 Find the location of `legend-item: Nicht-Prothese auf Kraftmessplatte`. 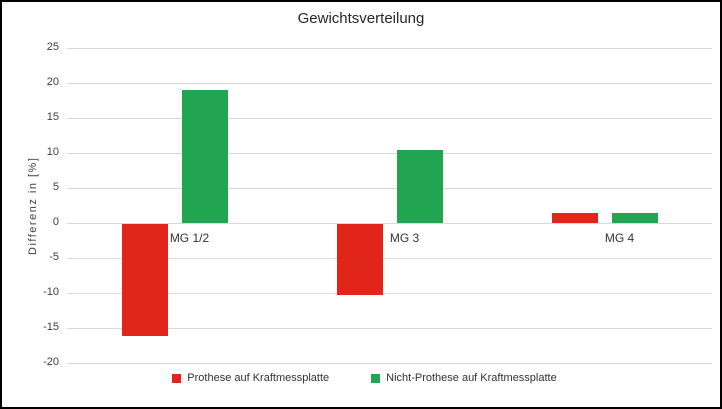

legend-item: Nicht-Prothese auf Kraftmessplatte is located at coordinates (464, 378).